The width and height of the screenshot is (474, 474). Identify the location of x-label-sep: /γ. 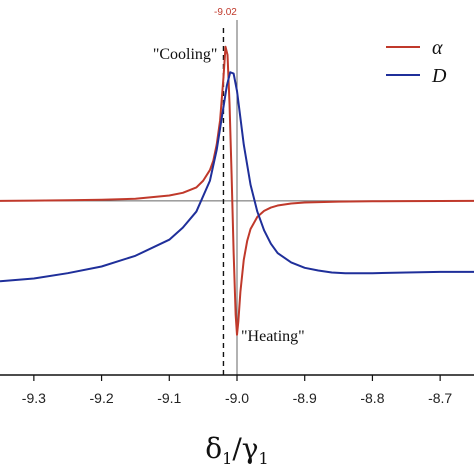
(245, 448).